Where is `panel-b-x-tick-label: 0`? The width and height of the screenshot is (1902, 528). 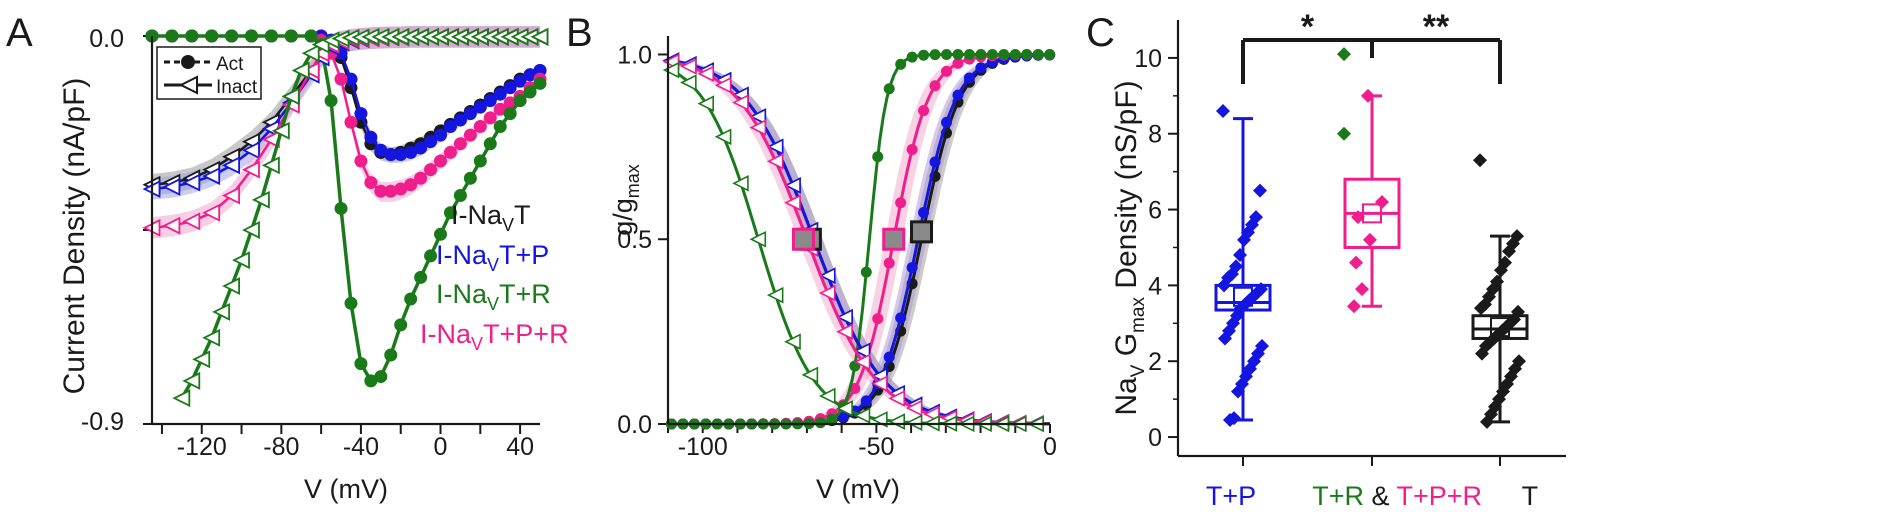
panel-b-x-tick-label: 0 is located at coordinates (1050, 447).